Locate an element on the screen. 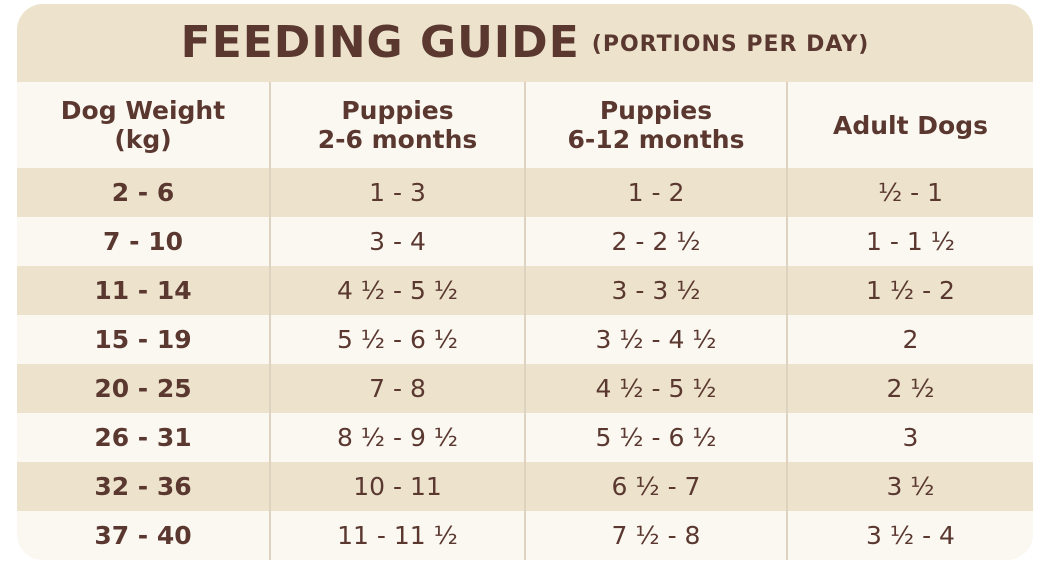 This screenshot has height=564, width=1050. adult-dogs-cell: 1 ½ - 2 is located at coordinates (909, 290).